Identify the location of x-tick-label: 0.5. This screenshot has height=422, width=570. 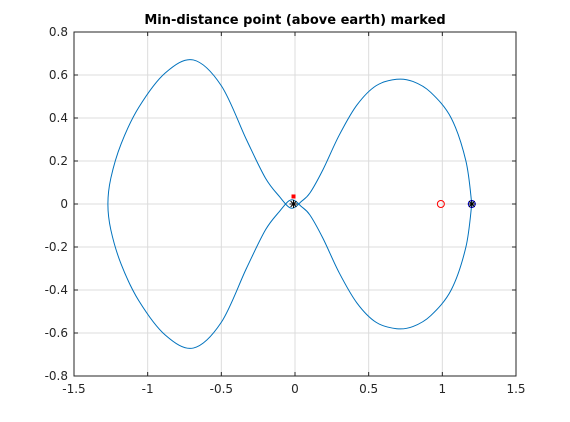
(368, 389).